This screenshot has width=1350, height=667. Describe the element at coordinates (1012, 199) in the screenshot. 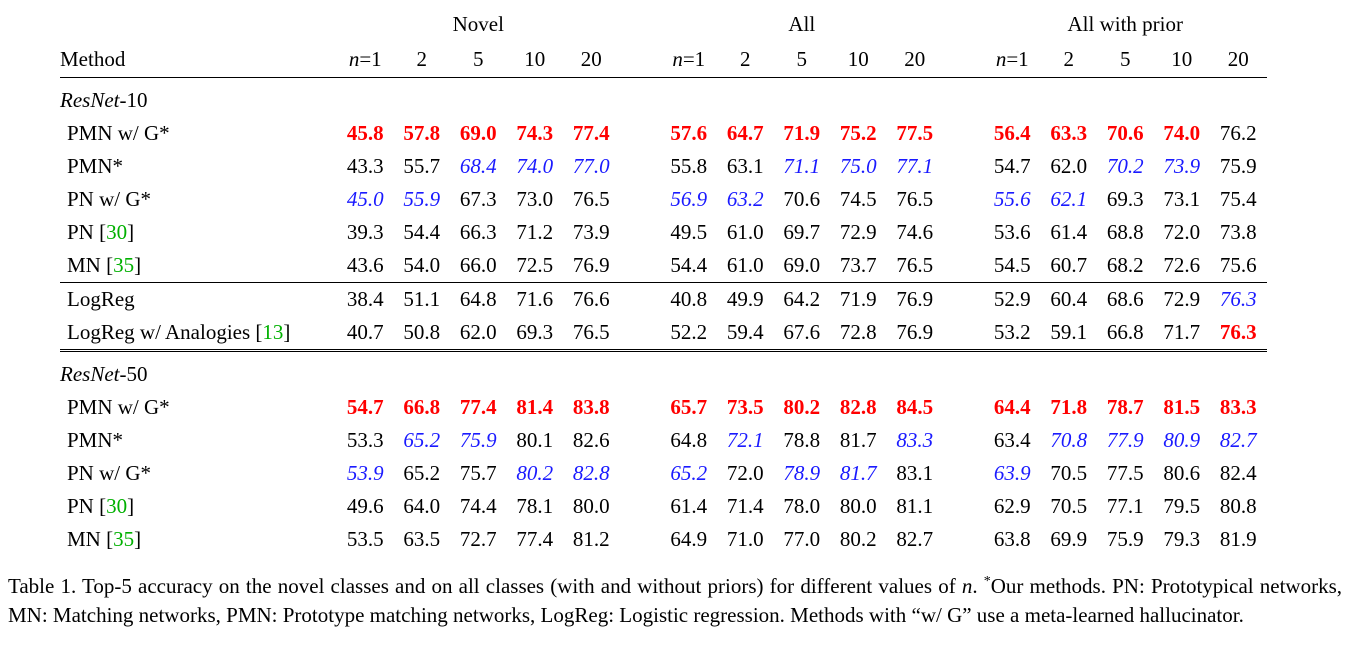

I see `second-best-score-cell: 55.6` at that location.